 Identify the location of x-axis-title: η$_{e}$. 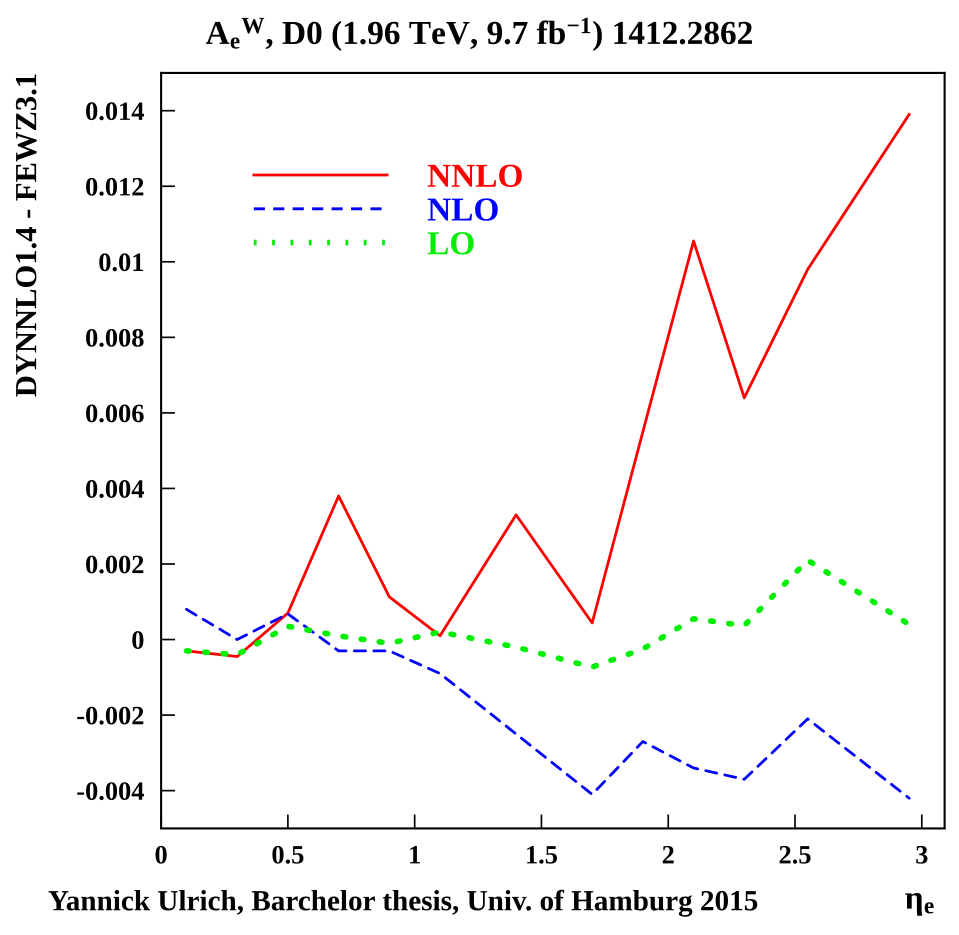
(919, 904).